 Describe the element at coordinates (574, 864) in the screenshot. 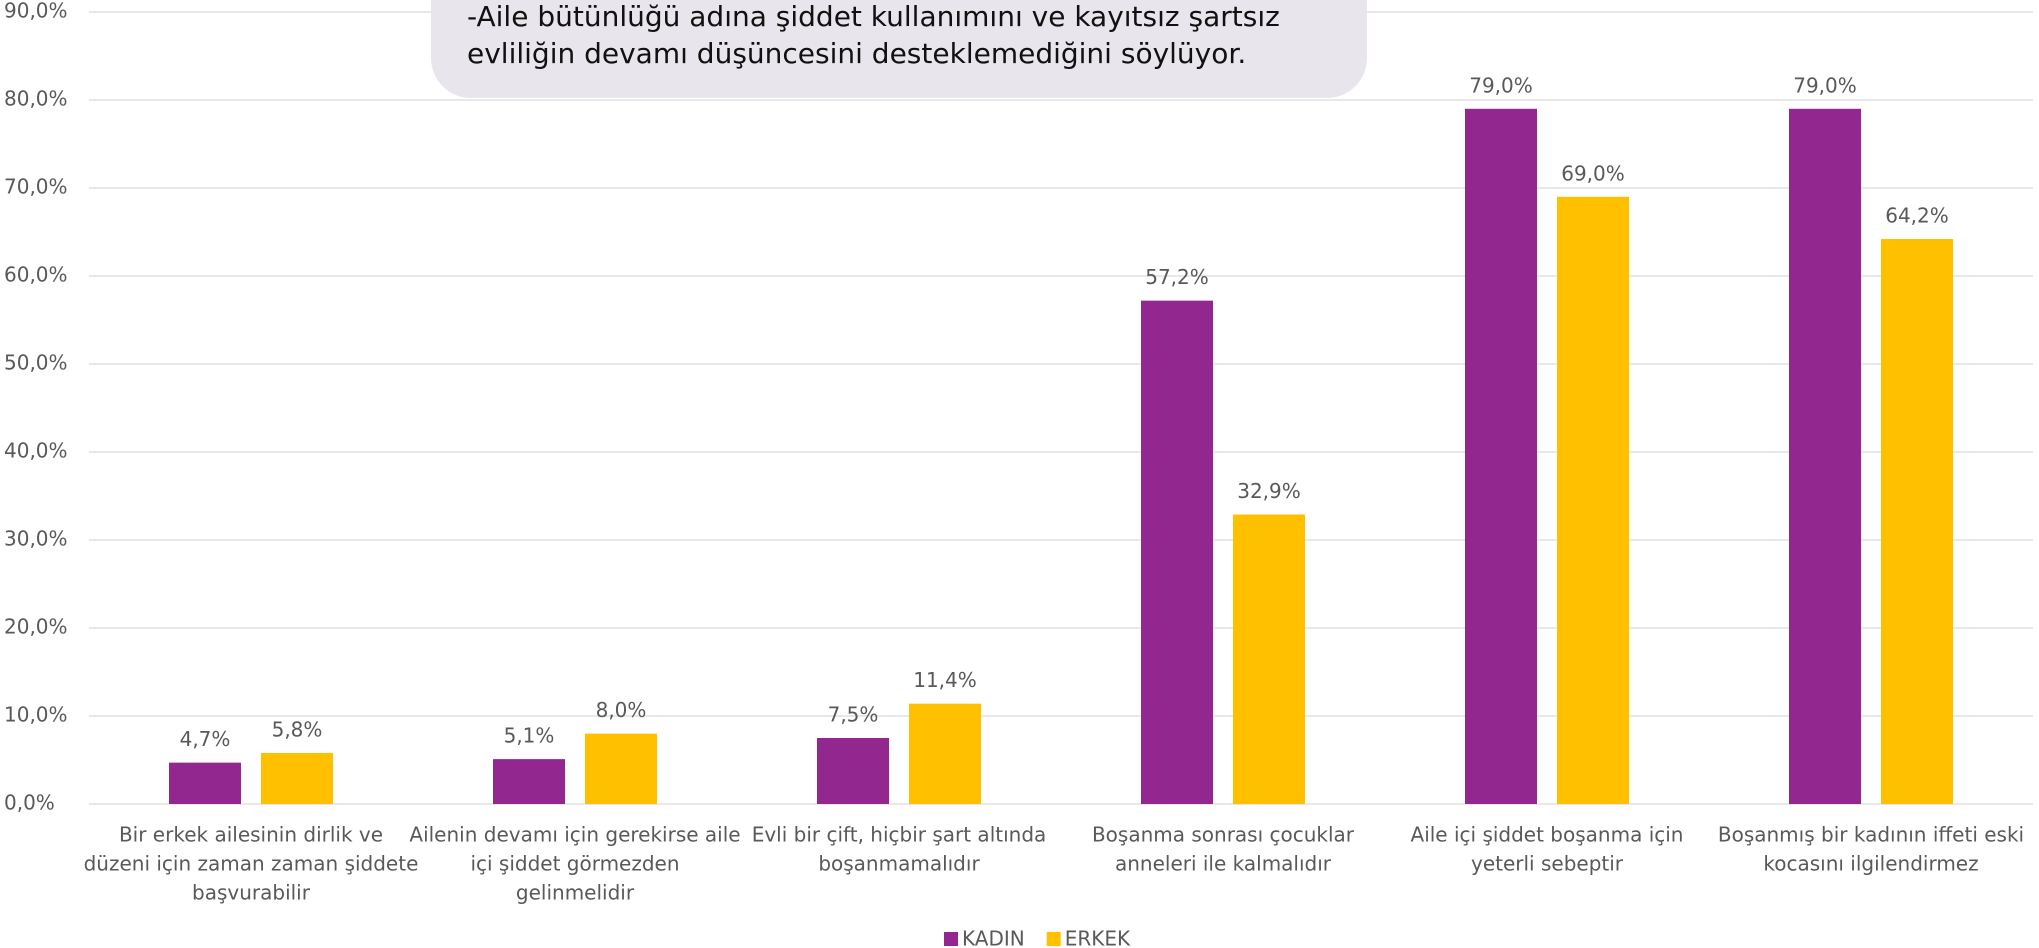

I see `x-tick-label: içi şiddet görmezden` at that location.